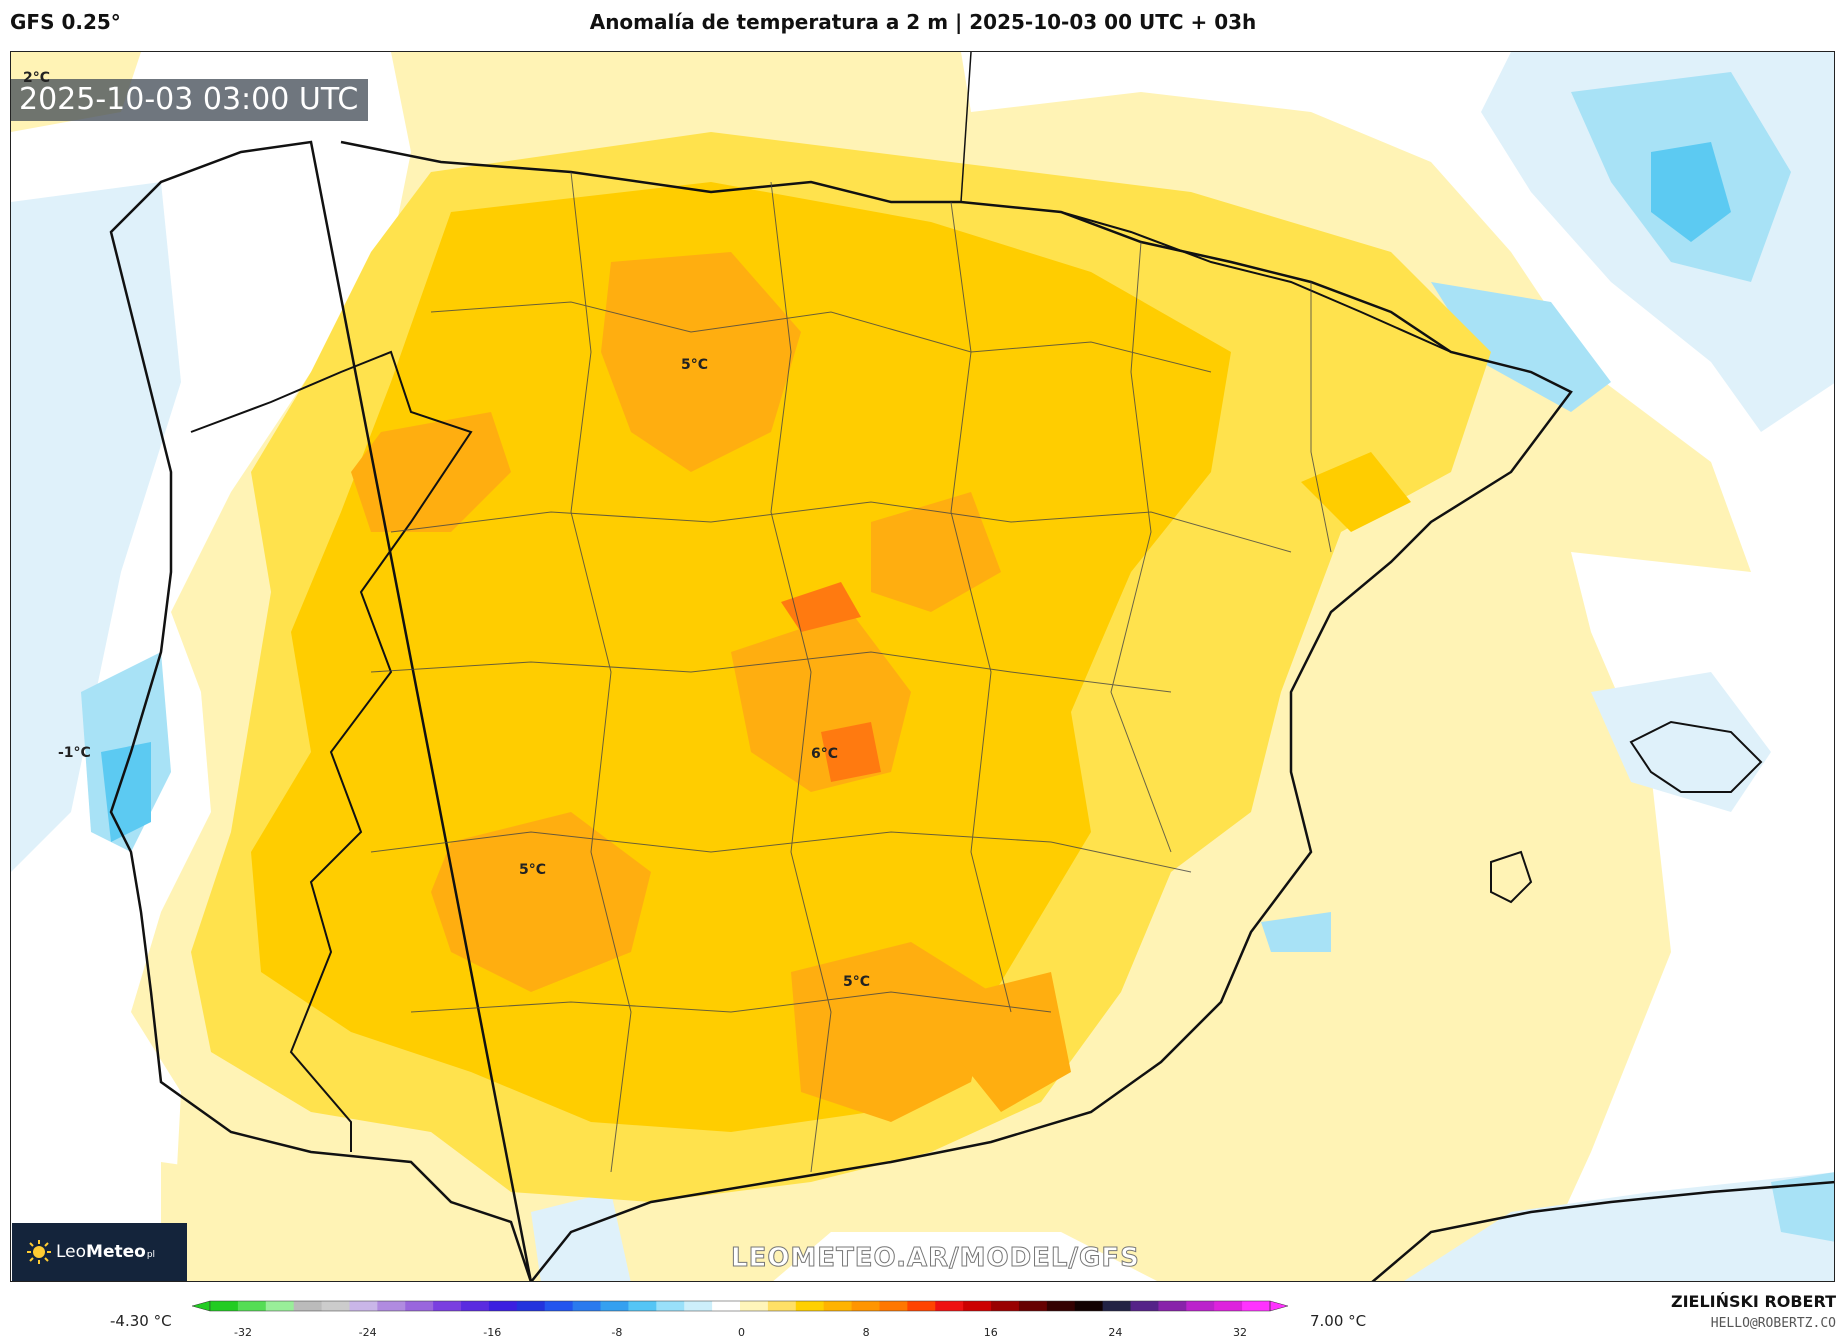 The height and width of the screenshot is (1339, 1846). What do you see at coordinates (1338, 1321) in the screenshot?
I see `colorbar-max-value: 7.00 °C` at bounding box center [1338, 1321].